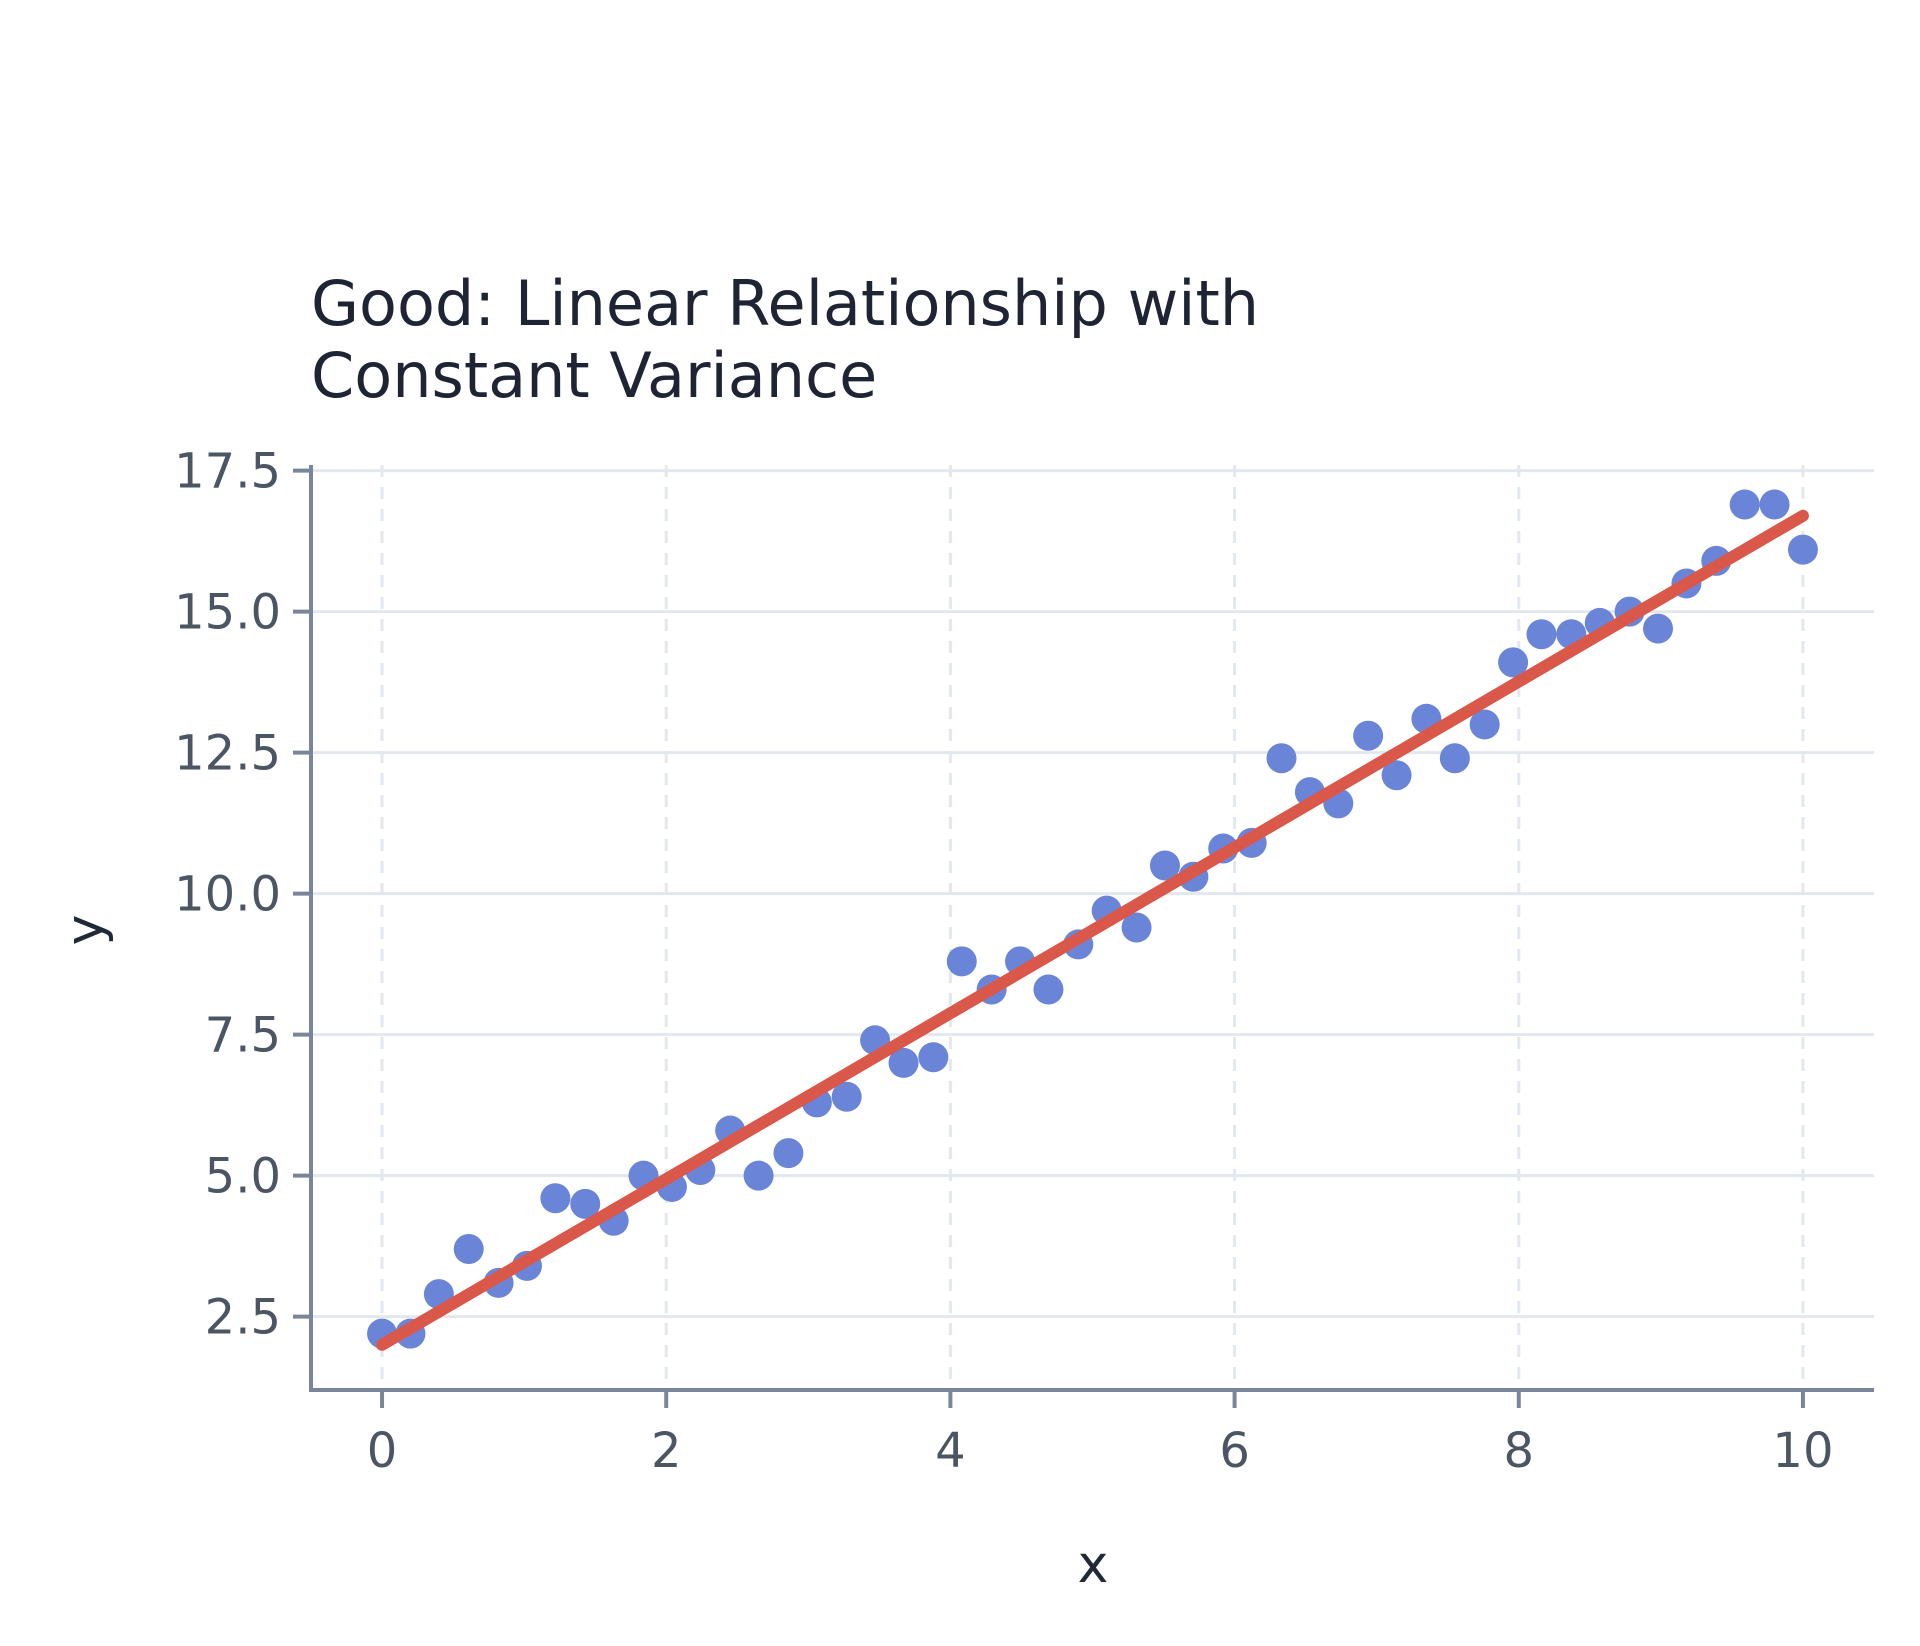  What do you see at coordinates (85, 930) in the screenshot?
I see `y-axis-title: y` at bounding box center [85, 930].